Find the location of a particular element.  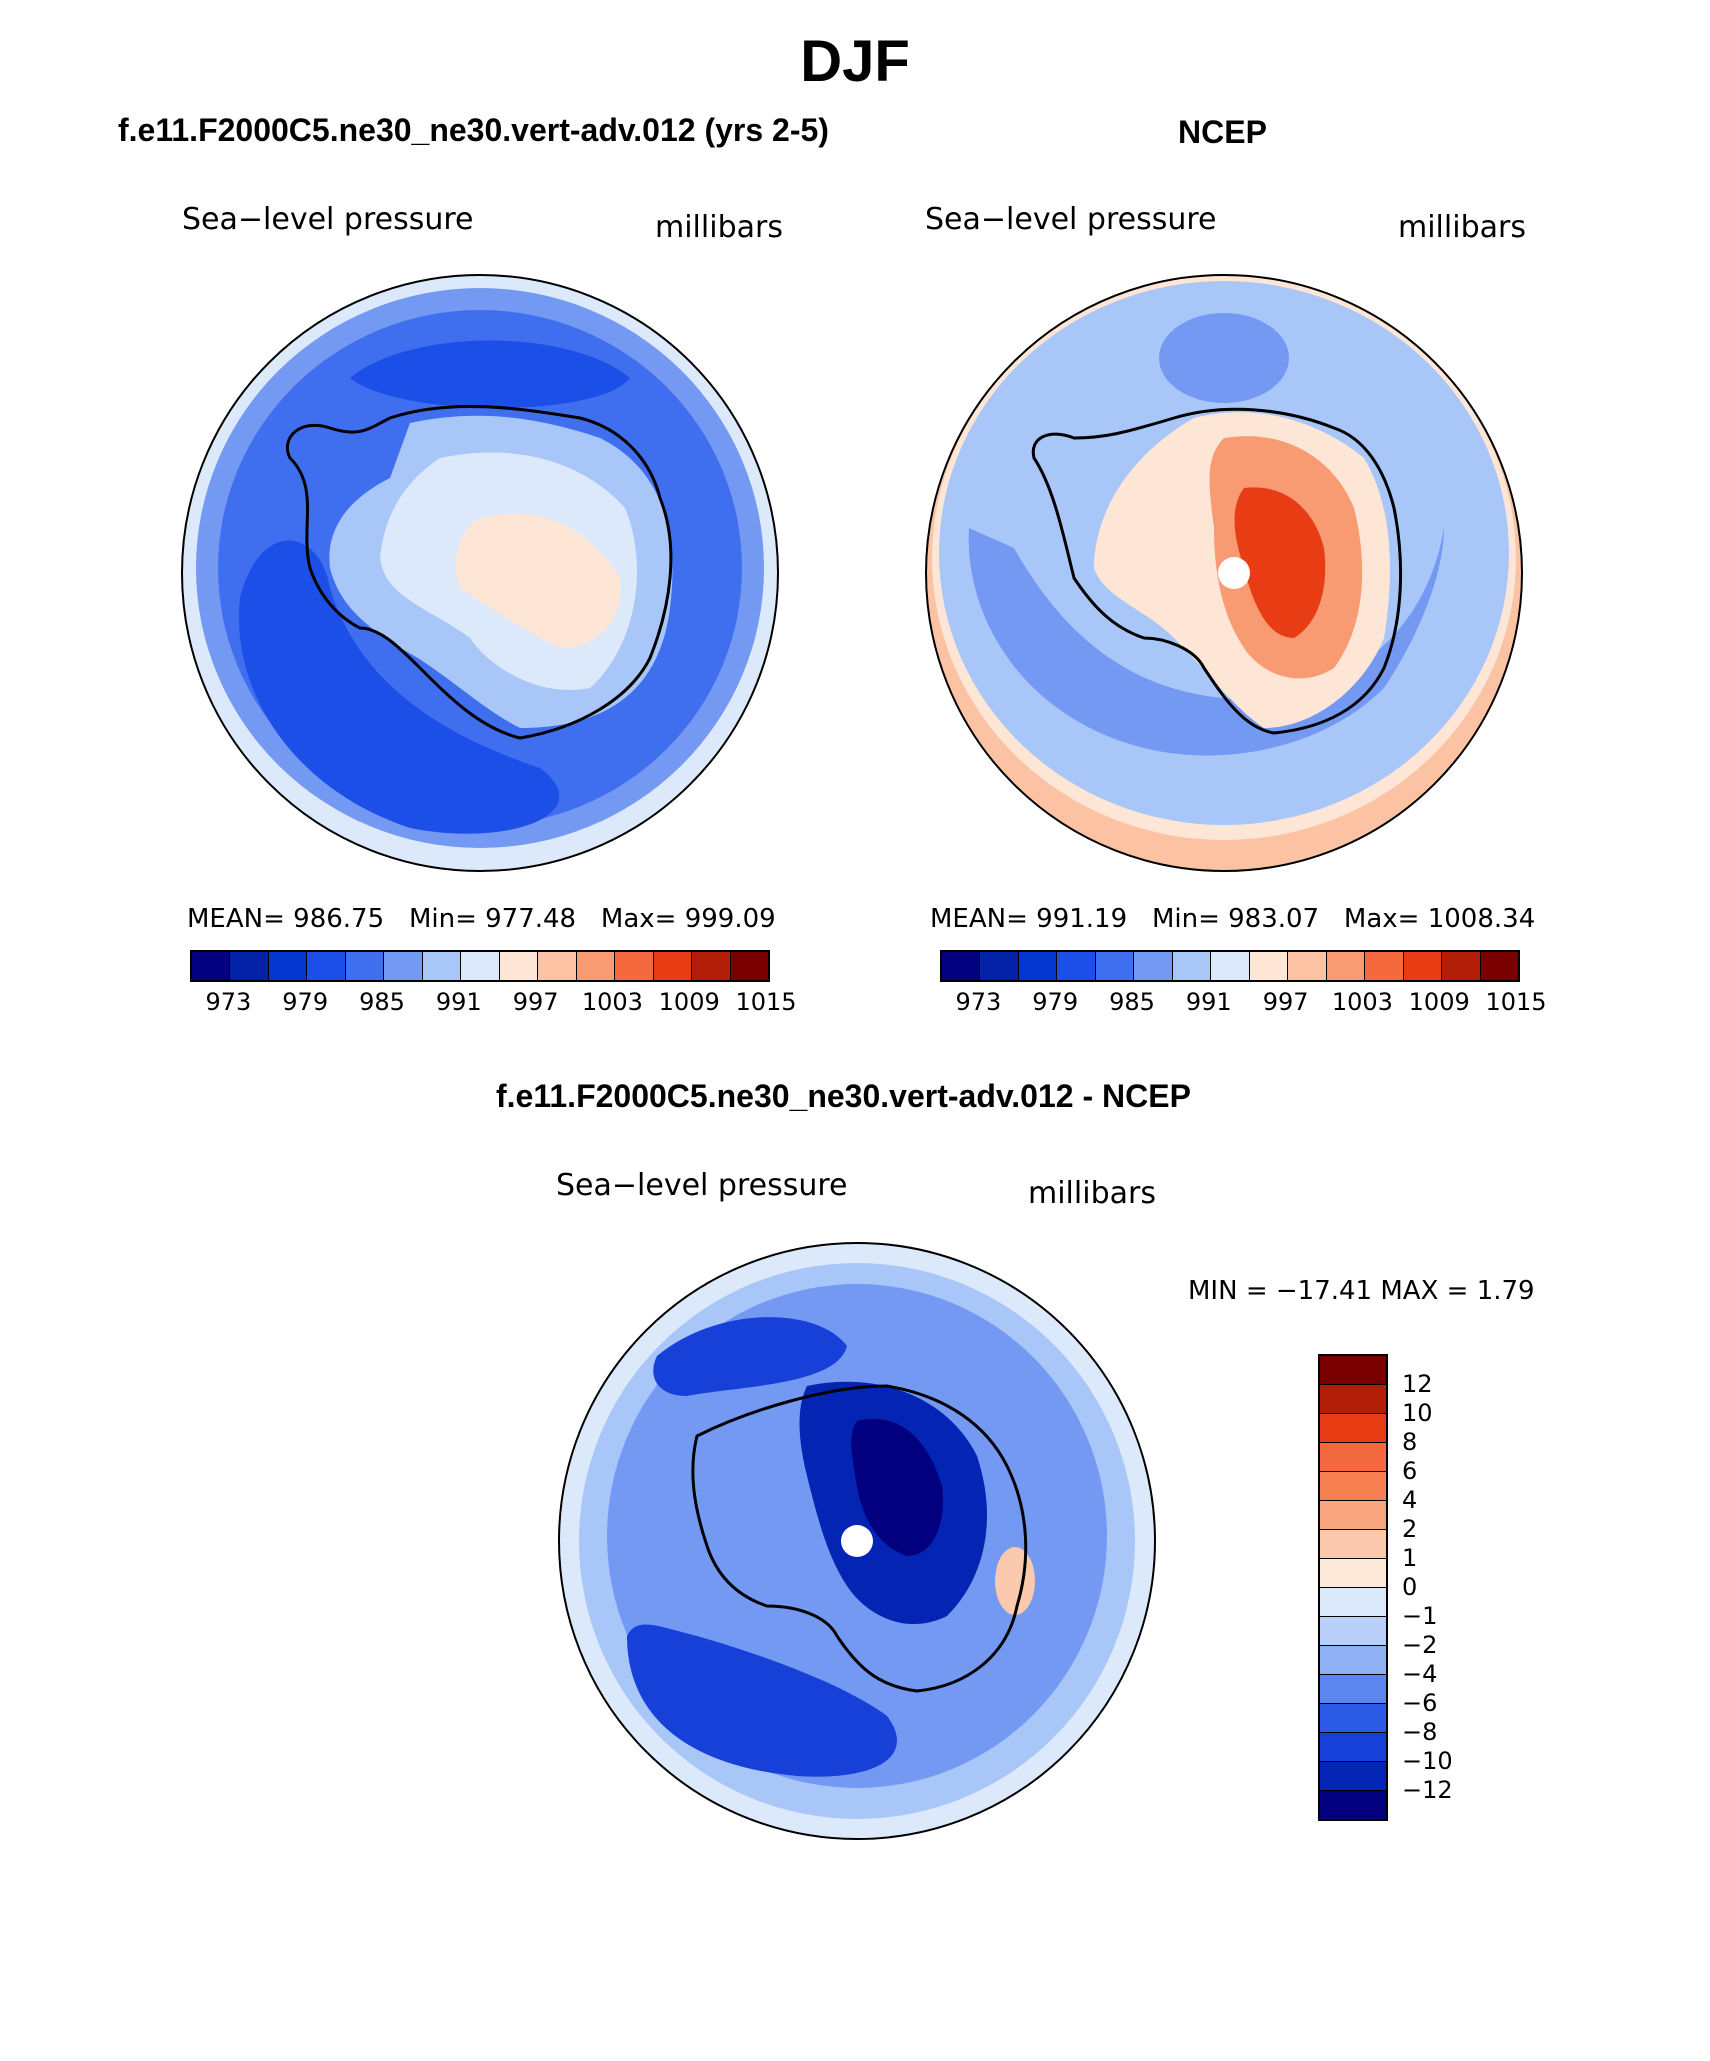

model-polar-map is located at coordinates (480, 573).